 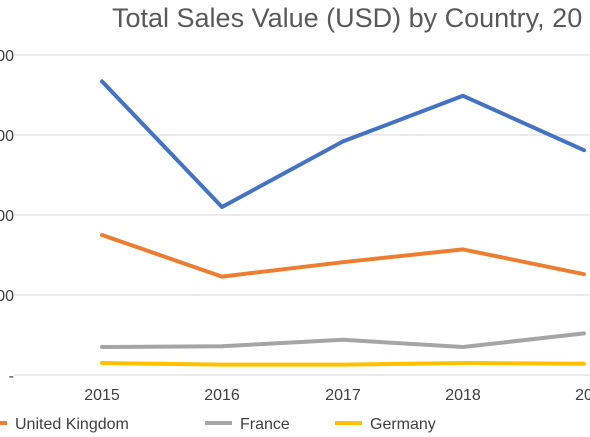 What do you see at coordinates (463, 395) in the screenshot?
I see `x-tick-label: 2018` at bounding box center [463, 395].